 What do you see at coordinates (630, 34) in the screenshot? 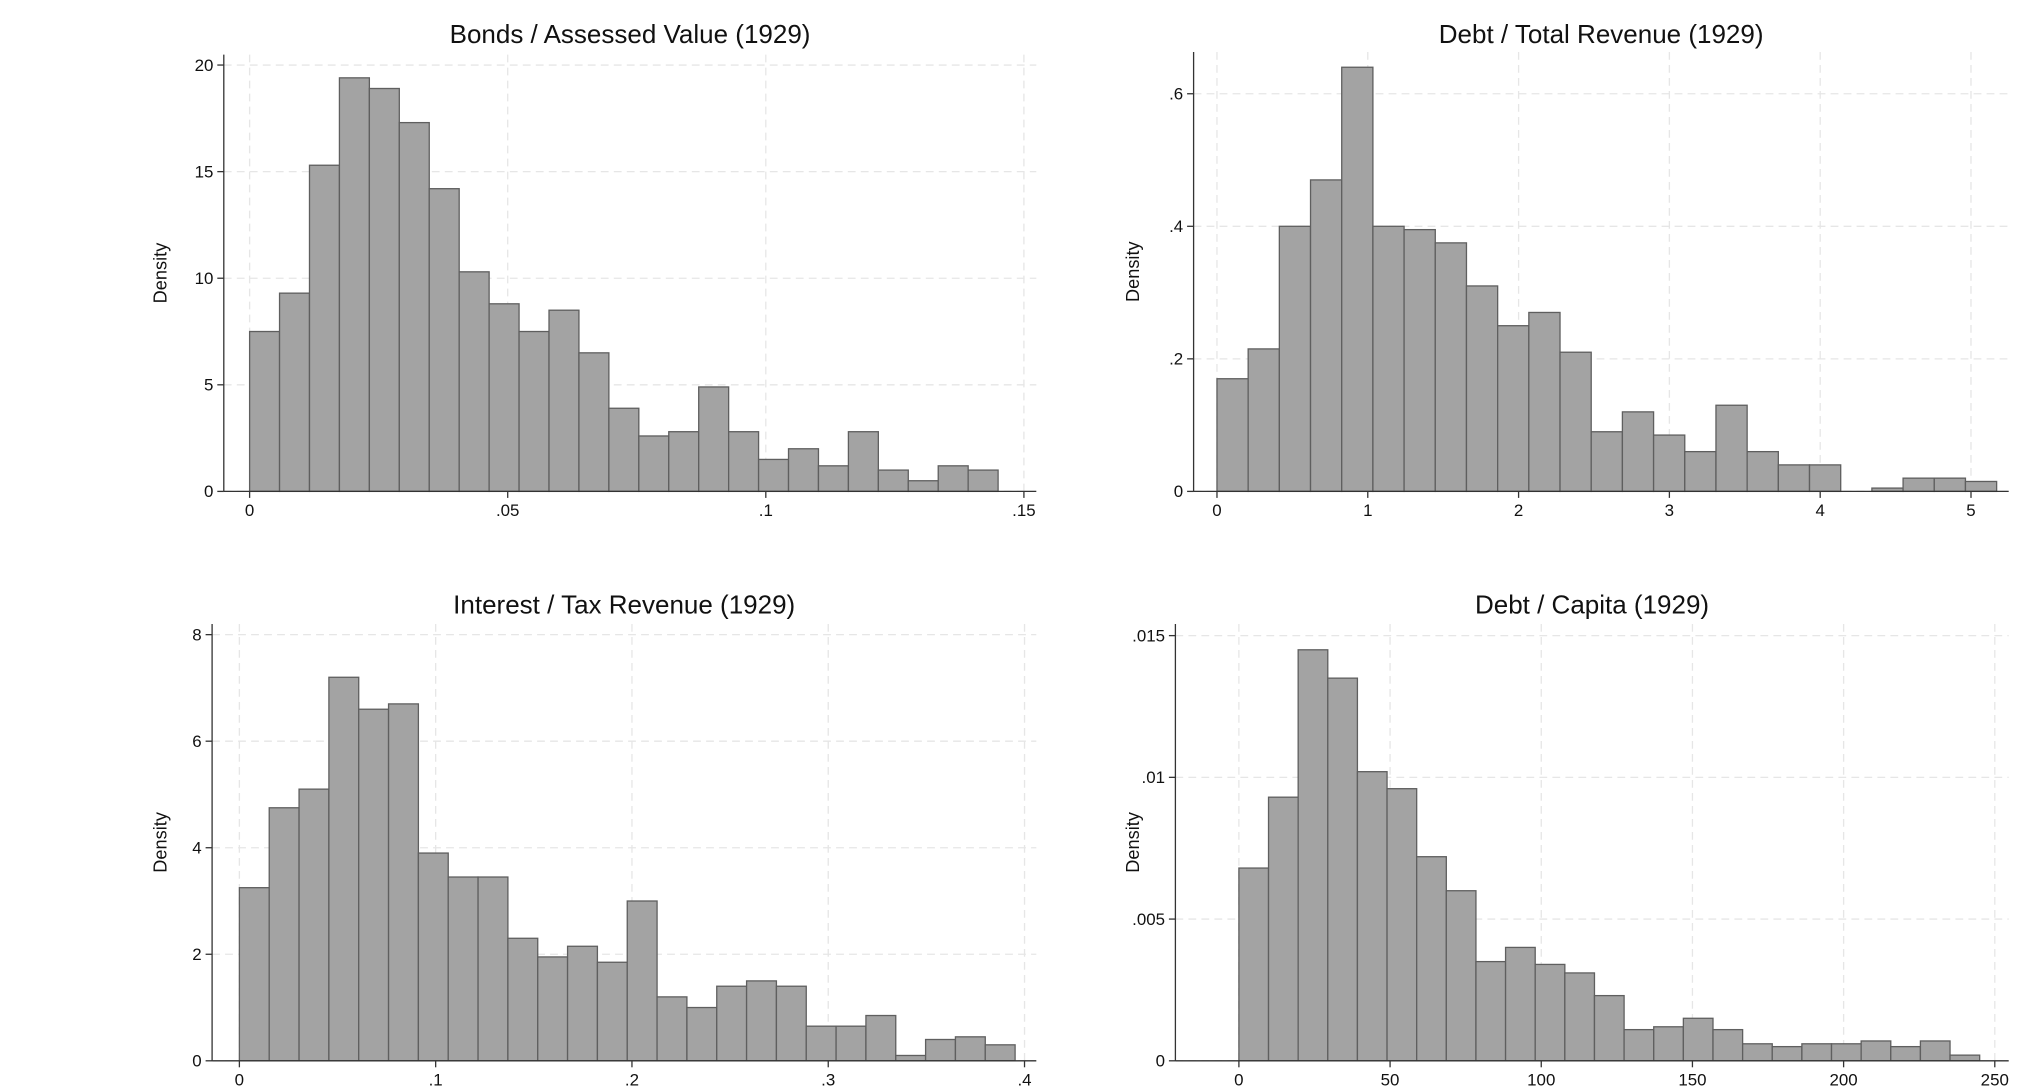
I see `chart-title: Bonds / Assessed Value (1929)` at bounding box center [630, 34].